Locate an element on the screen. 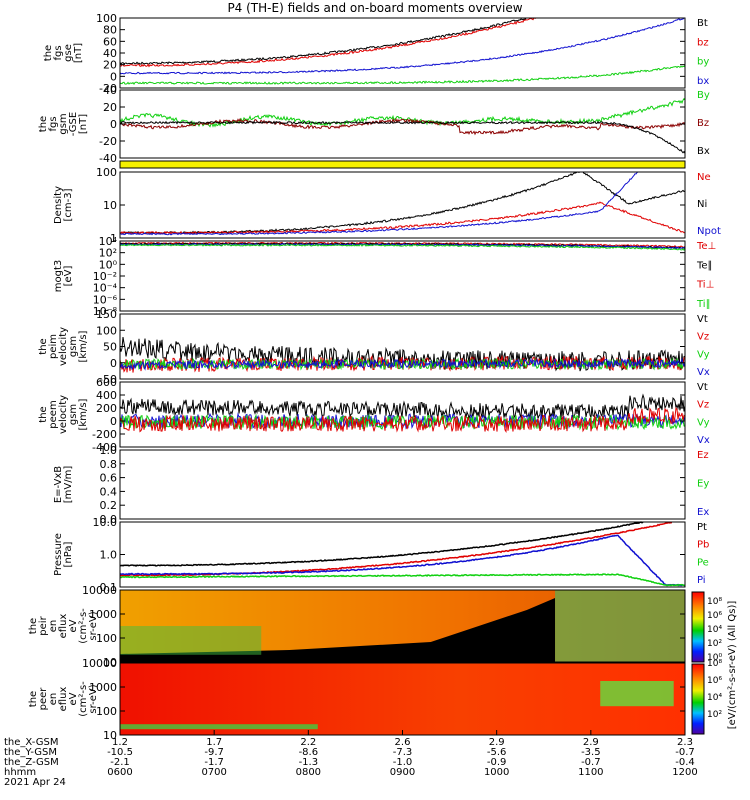 This screenshot has width=750, height=800. x-row-label: the_Z-GSM is located at coordinates (31, 762).